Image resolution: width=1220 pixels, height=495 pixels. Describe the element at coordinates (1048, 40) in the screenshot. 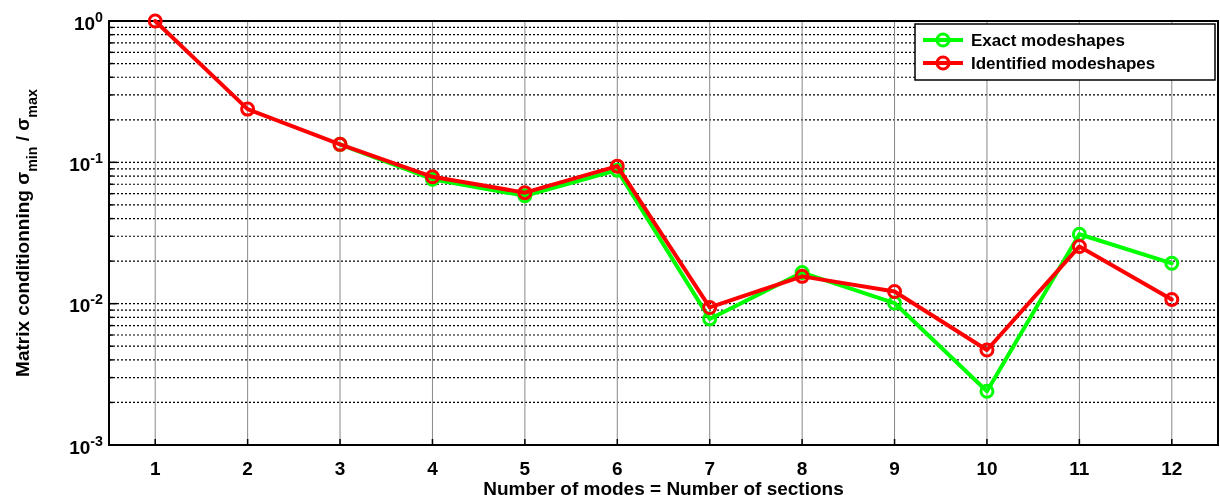

I see `legend-label: Exact modeshapes` at that location.